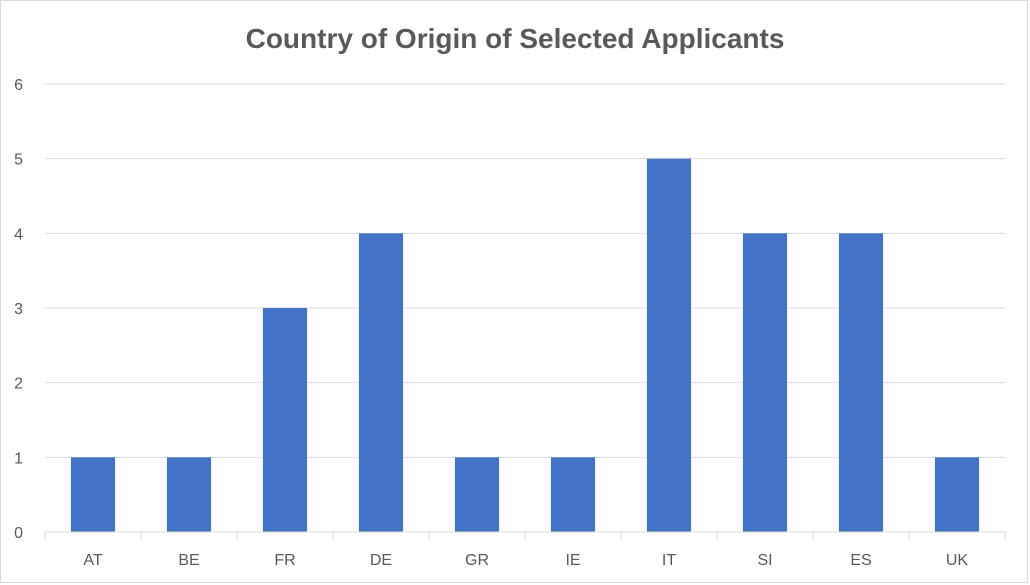 Image resolution: width=1030 pixels, height=585 pixels. I want to click on y-tick-label: 3, so click(18, 309).